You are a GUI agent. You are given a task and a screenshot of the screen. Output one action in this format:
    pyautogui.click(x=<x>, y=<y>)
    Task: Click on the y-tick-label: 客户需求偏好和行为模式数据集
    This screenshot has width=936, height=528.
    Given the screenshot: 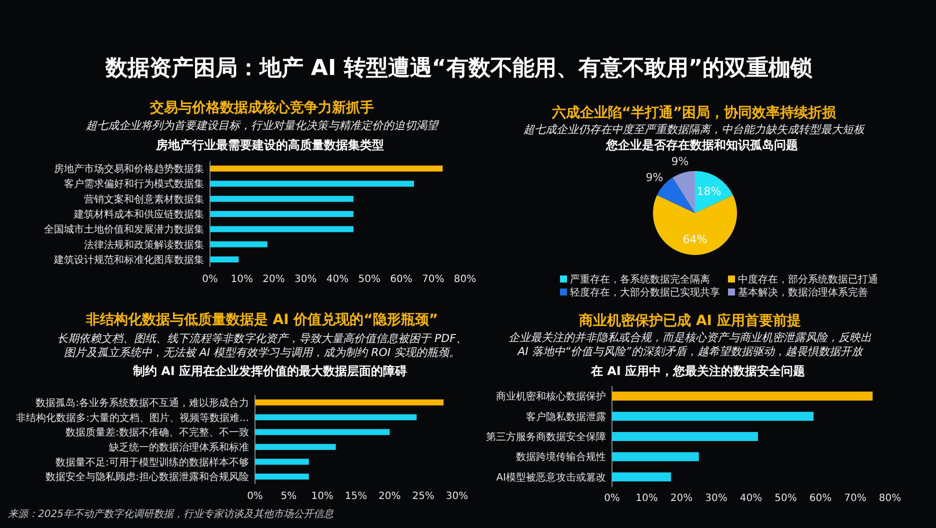 What is the action you would take?
    pyautogui.click(x=134, y=184)
    